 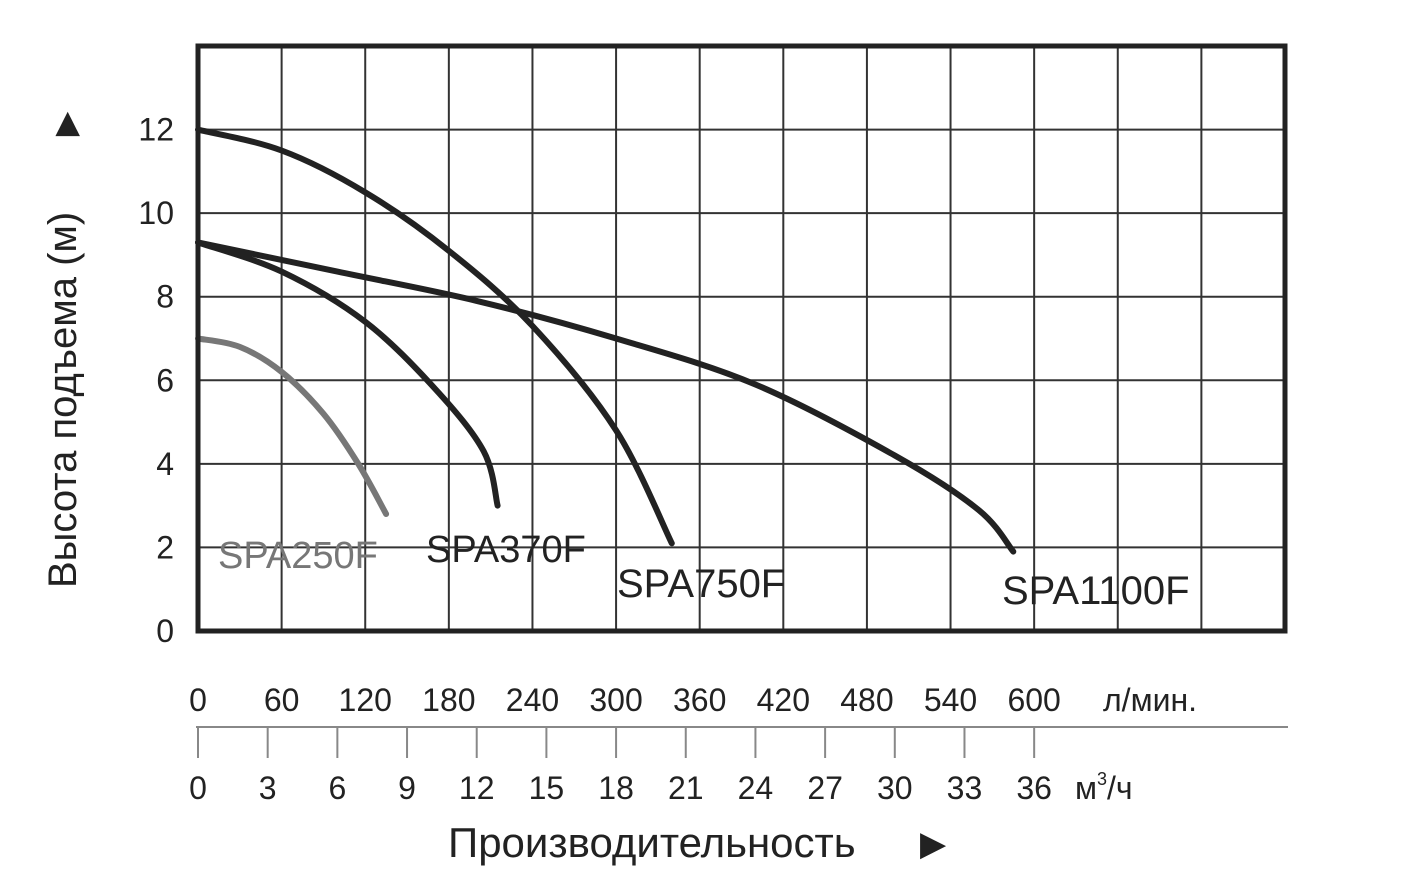 I want to click on x-axis-arrow: ▶, so click(x=933, y=844).